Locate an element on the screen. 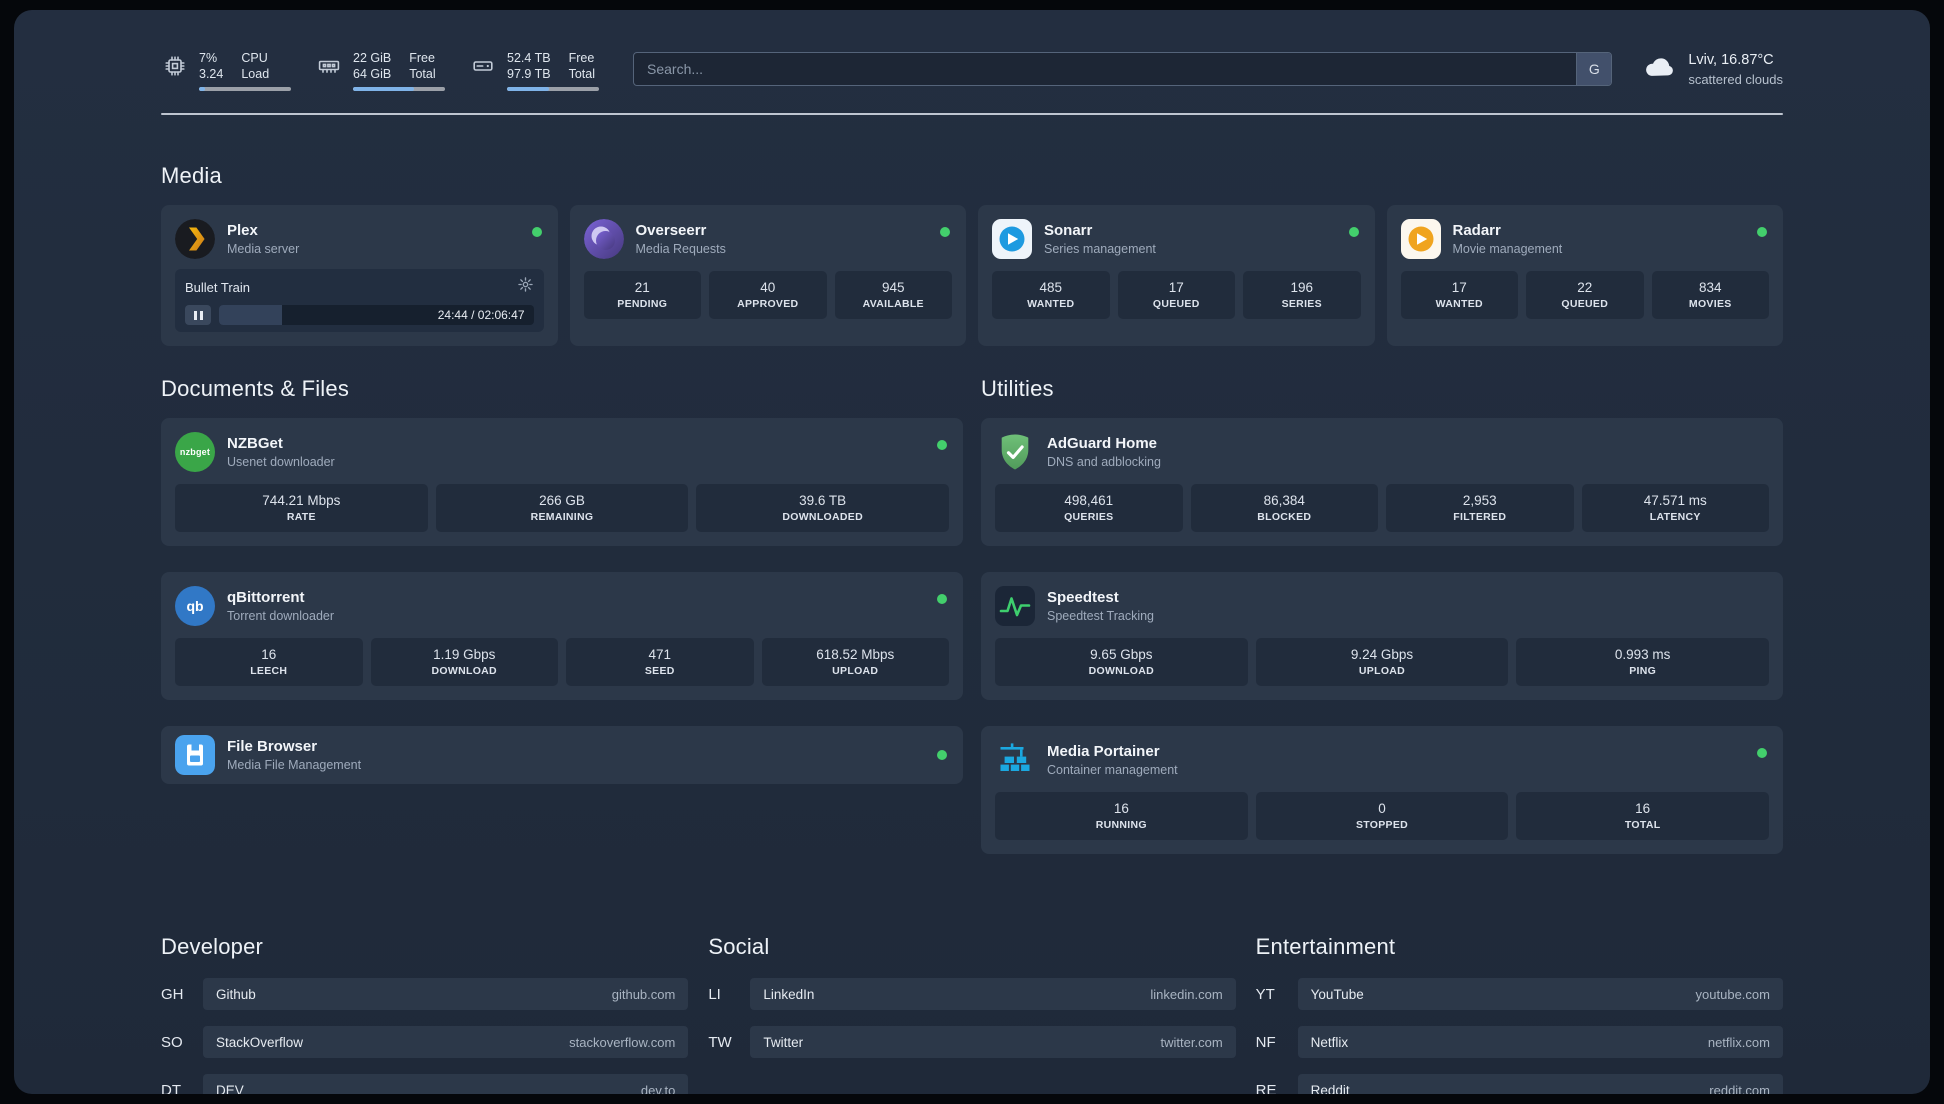 The width and height of the screenshot is (1944, 1104). stat-value: 2,953 is located at coordinates (1479, 500).